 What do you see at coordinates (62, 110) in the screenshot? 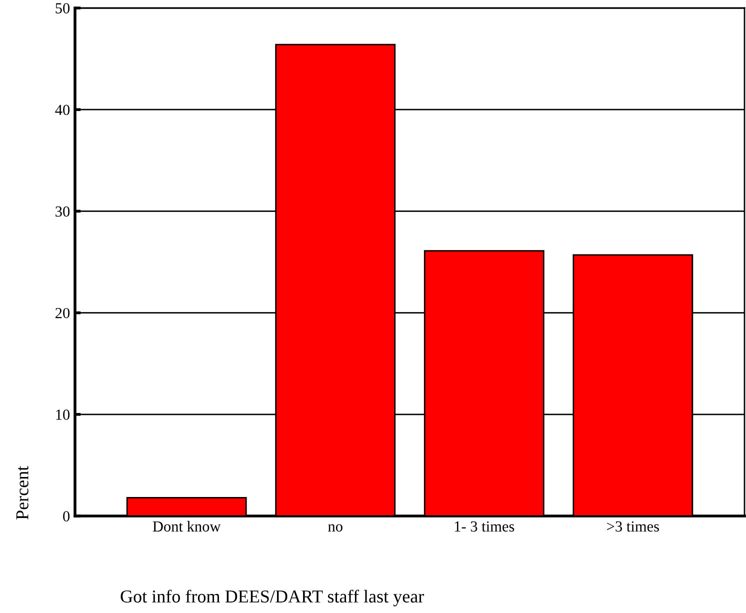
I see `y-tick-label: 40` at bounding box center [62, 110].